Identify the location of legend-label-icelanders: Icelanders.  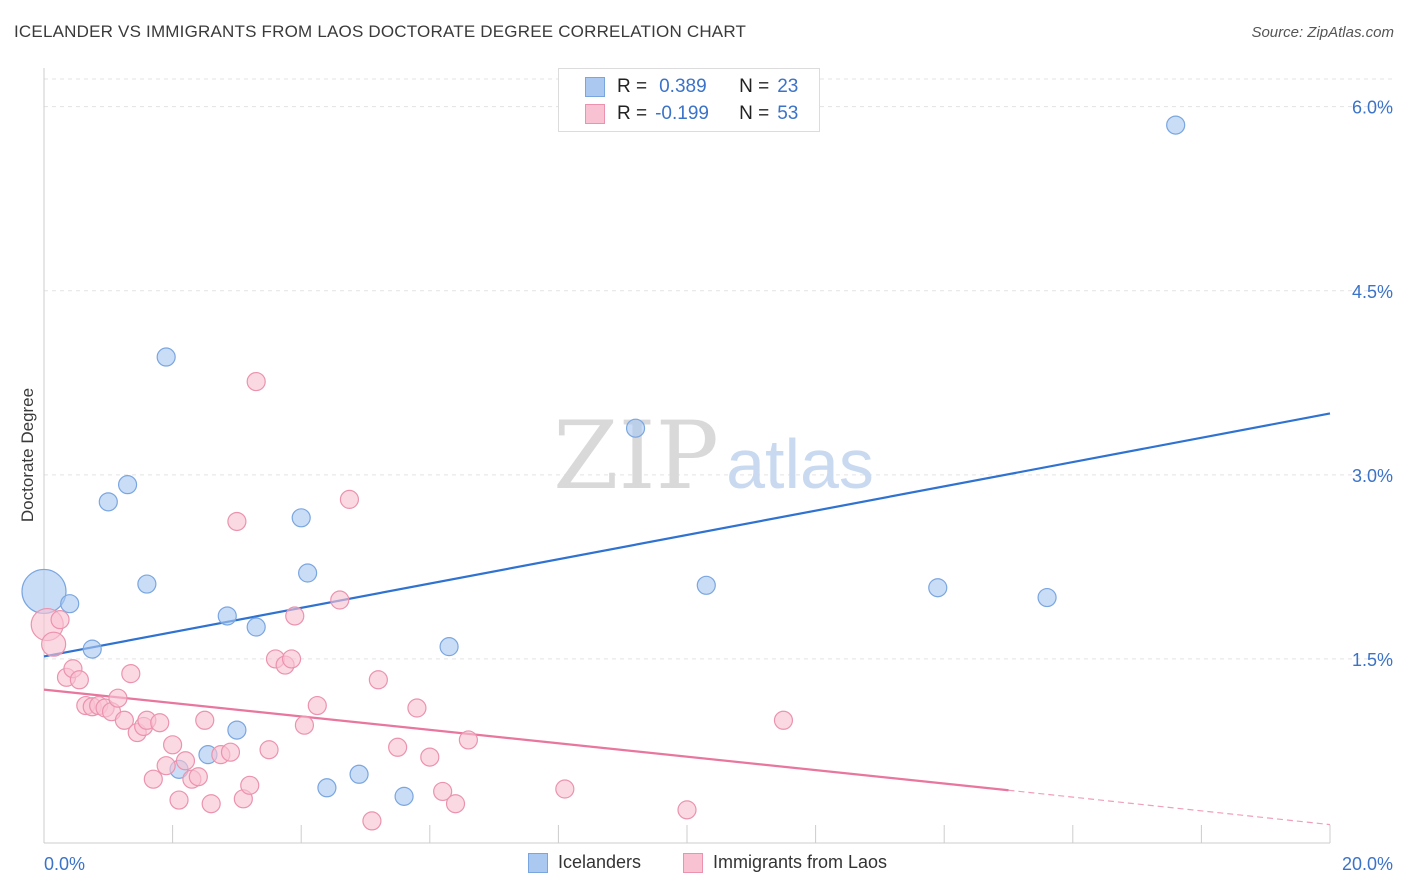
(600, 862).